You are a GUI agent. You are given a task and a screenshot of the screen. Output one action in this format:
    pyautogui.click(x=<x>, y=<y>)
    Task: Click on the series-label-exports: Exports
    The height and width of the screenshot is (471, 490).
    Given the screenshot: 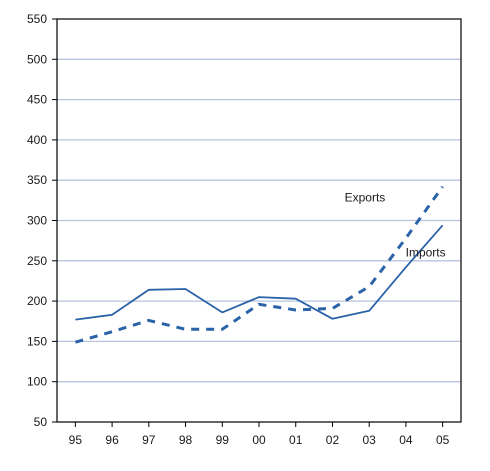 What is the action you would take?
    pyautogui.click(x=365, y=198)
    